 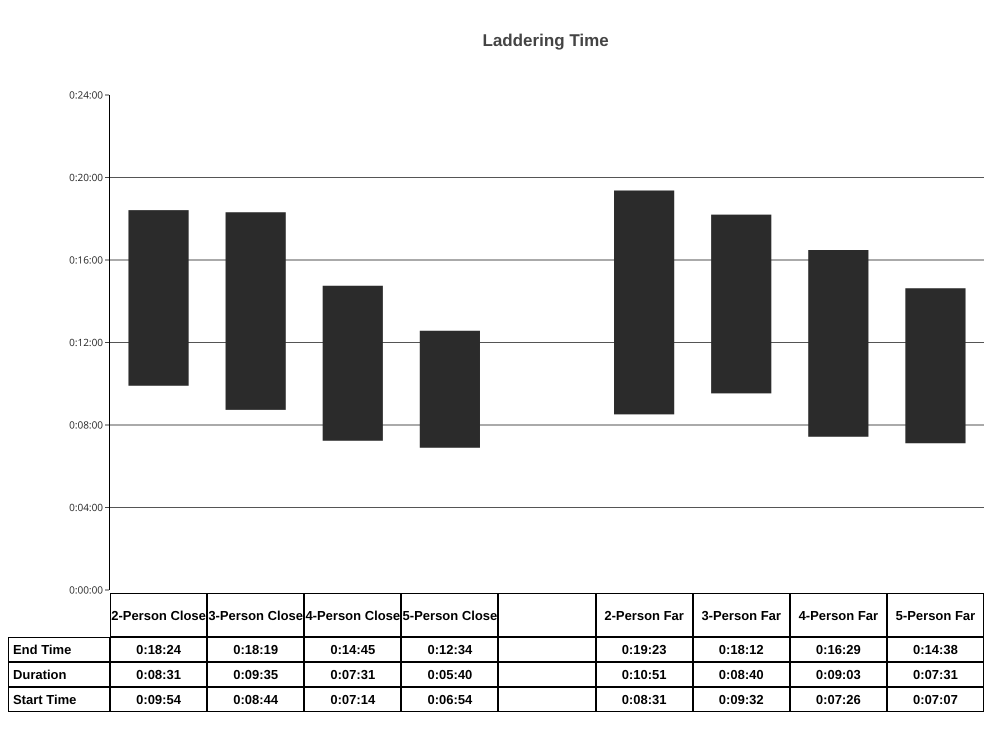 I want to click on x-tick-label: 2-Person Far, so click(x=644, y=615).